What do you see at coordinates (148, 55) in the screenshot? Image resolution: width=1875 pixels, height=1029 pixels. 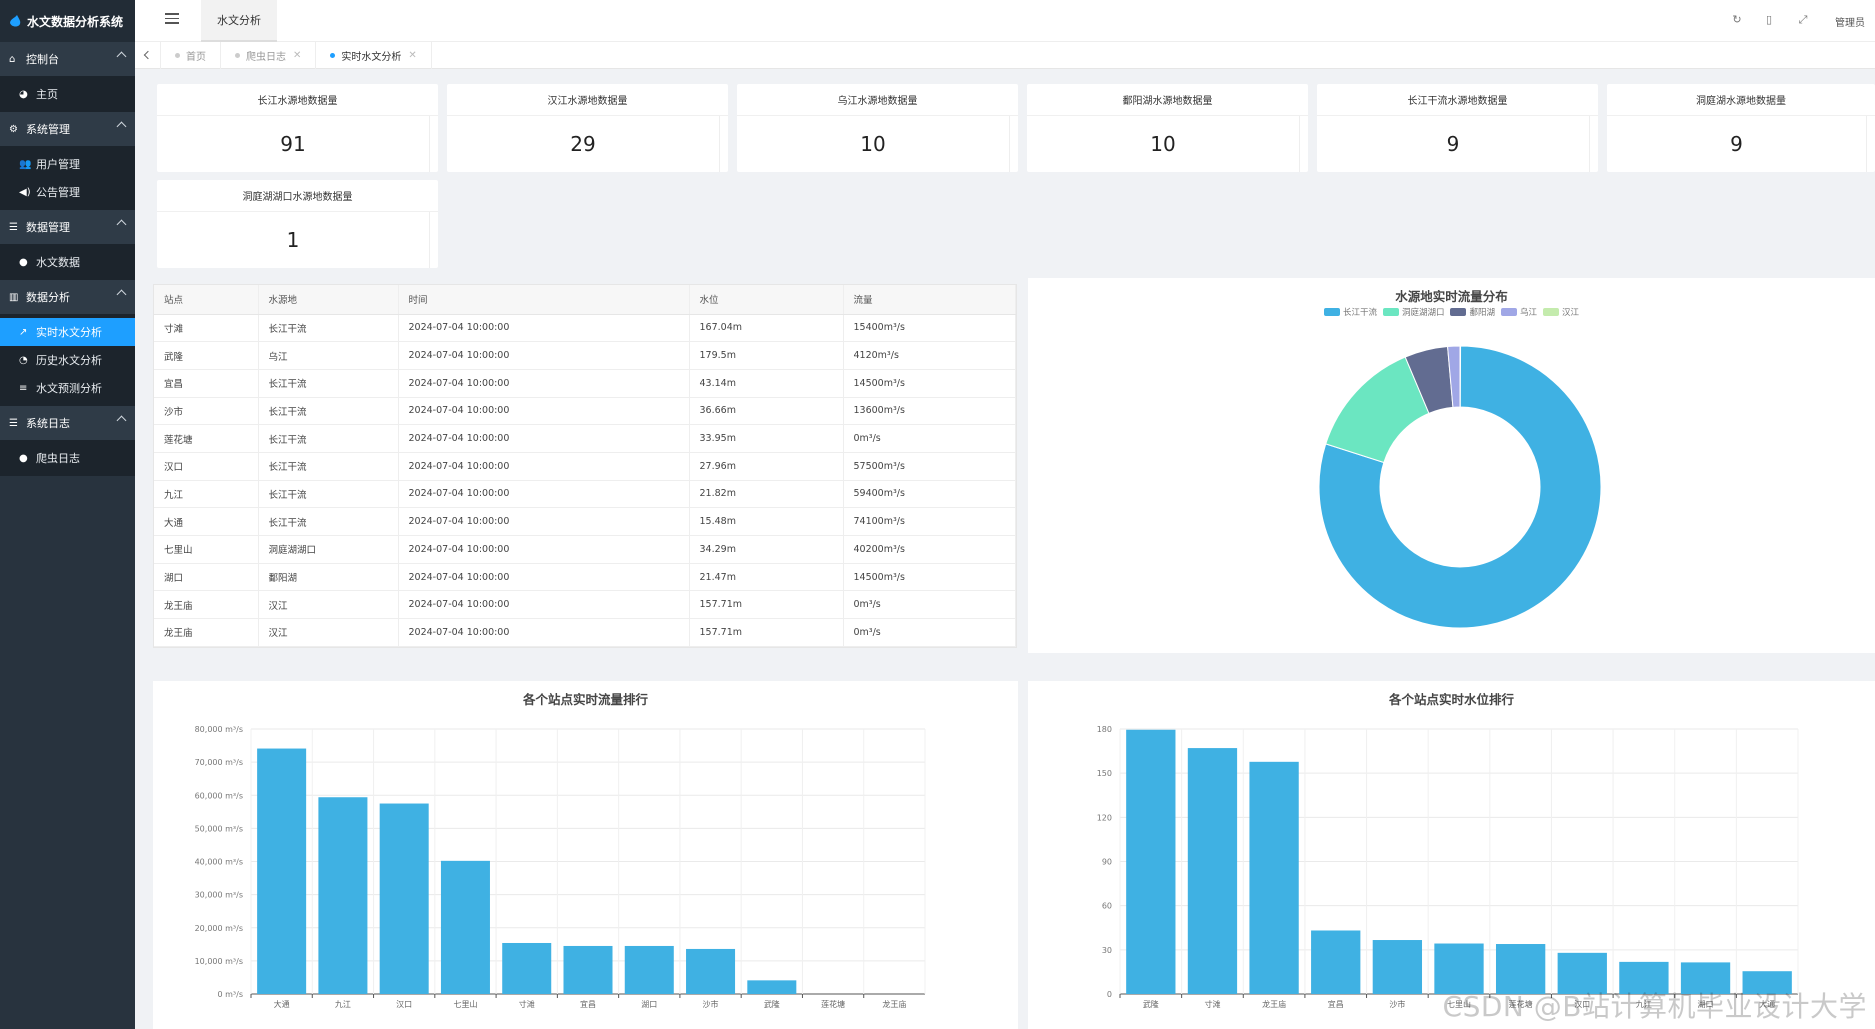 I see `tab-scroll-left-icon` at bounding box center [148, 55].